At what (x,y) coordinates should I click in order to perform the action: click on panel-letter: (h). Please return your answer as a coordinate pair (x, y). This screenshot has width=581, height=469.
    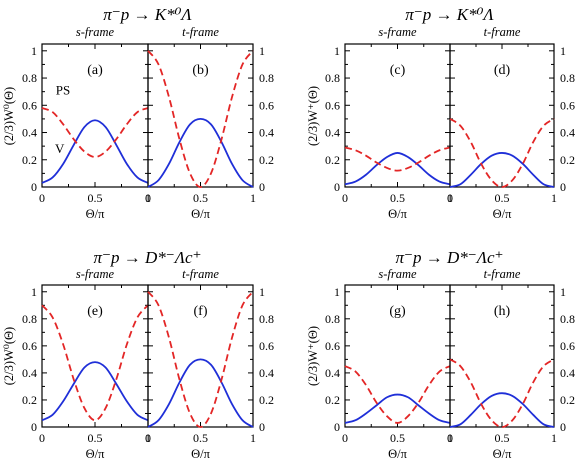
    Looking at the image, I should click on (502, 311).